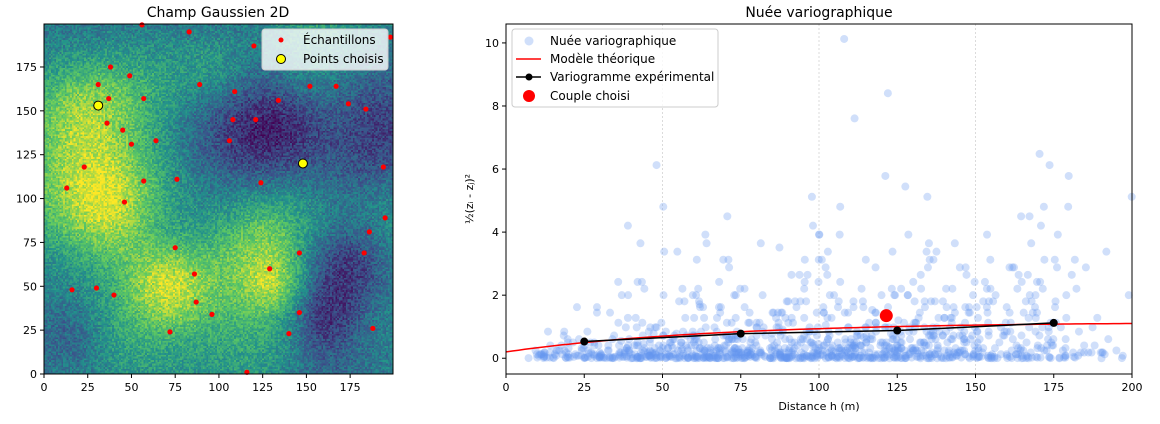 The image size is (1160, 424). What do you see at coordinates (175, 387) in the screenshot?
I see `x-tick-label: 75` at bounding box center [175, 387].